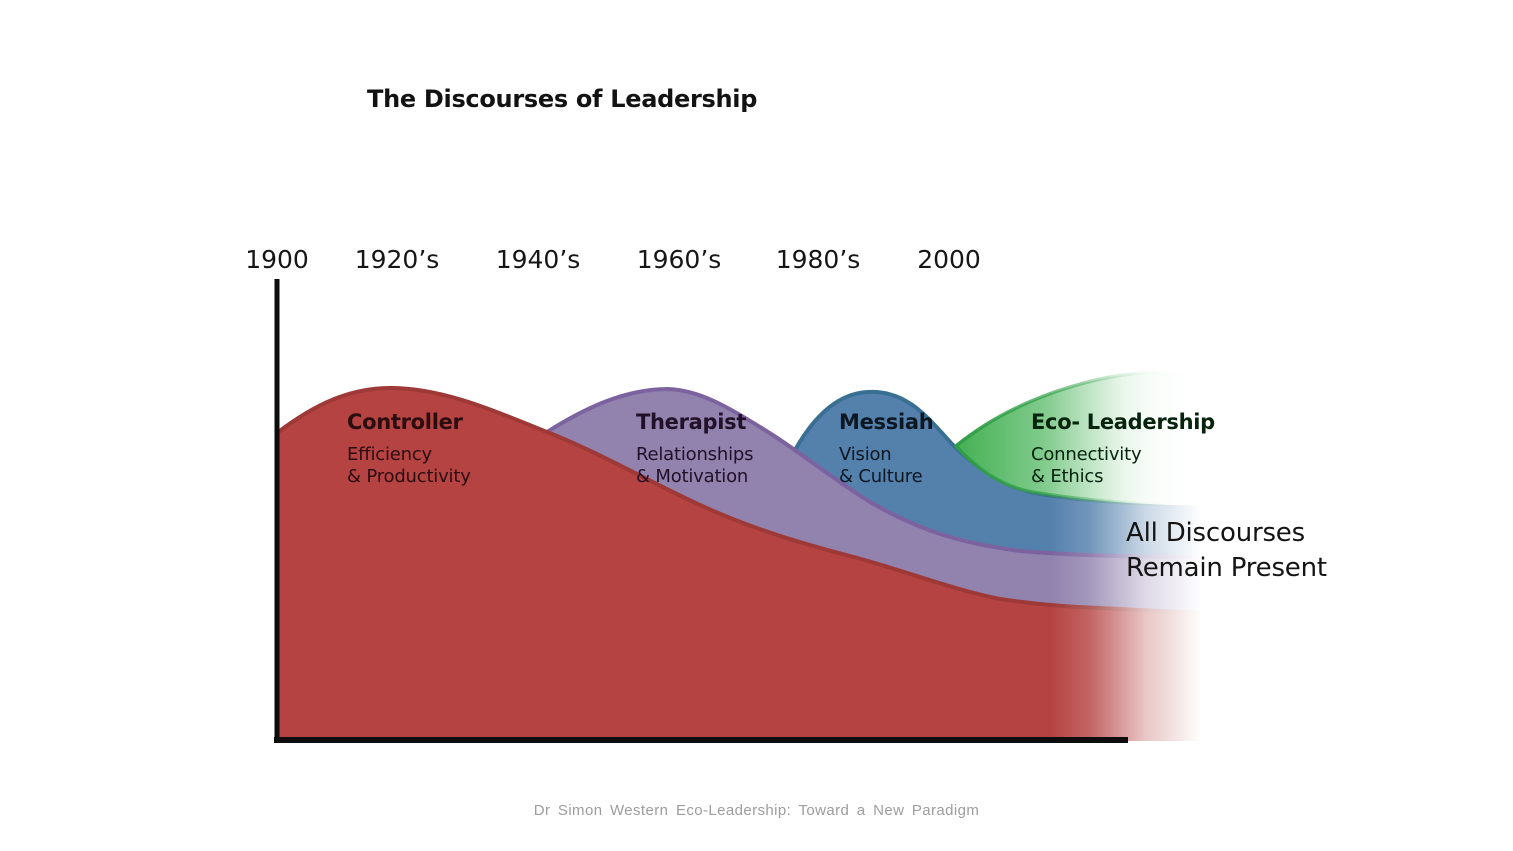  What do you see at coordinates (881, 476) in the screenshot?
I see `messiah-sub-2: & Culture` at bounding box center [881, 476].